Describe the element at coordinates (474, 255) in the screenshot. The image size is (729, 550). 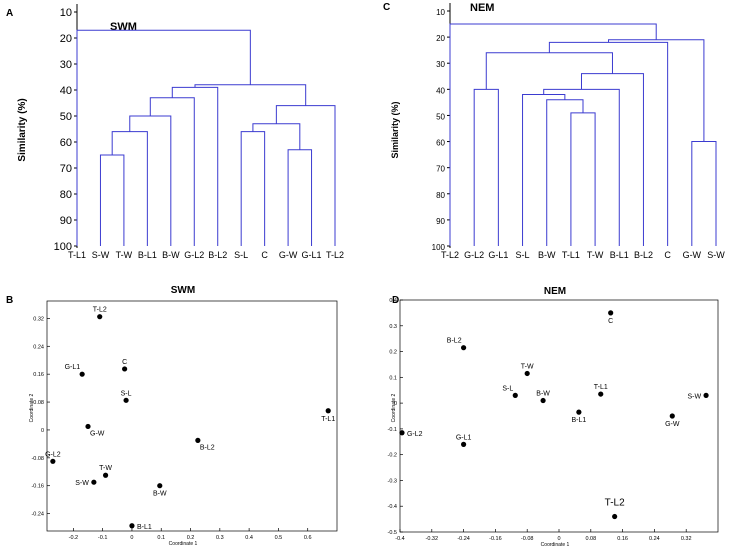
I see `dendro-nem-leaf-label: G-L2` at that location.